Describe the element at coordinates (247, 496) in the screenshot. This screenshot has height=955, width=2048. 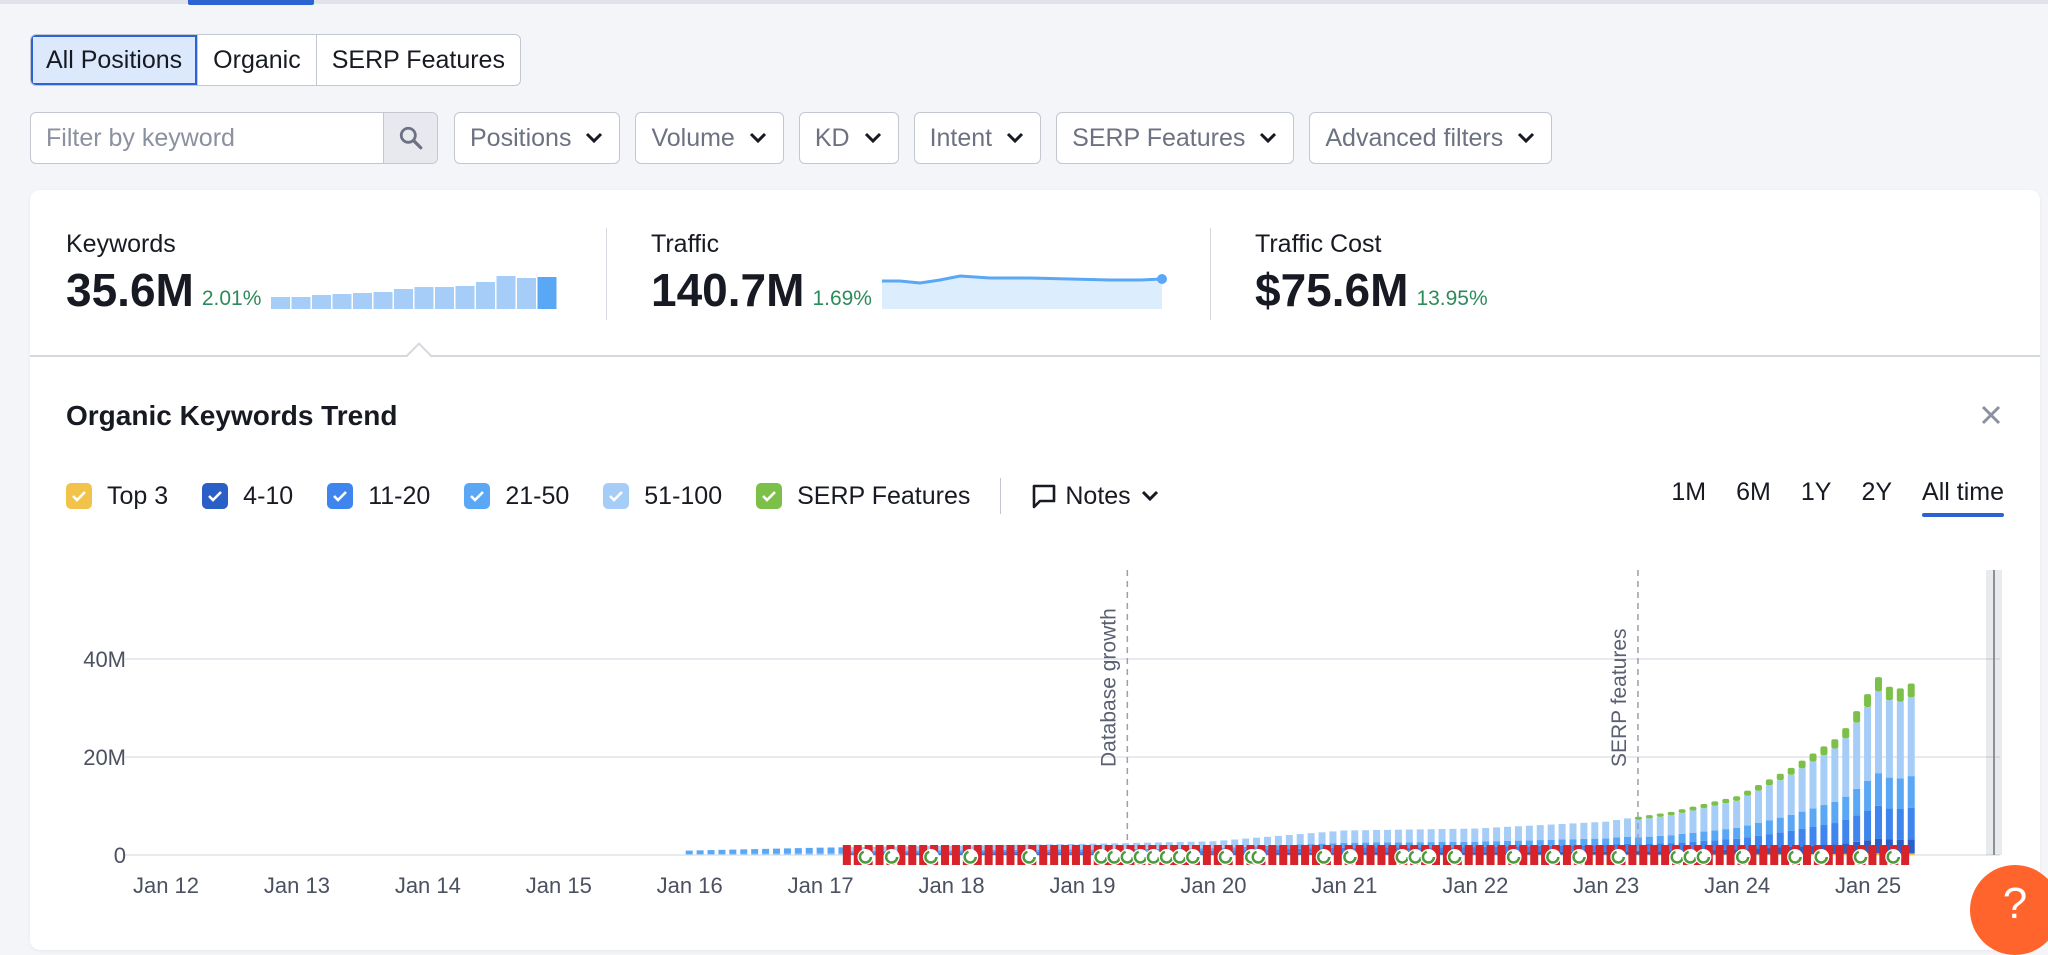
I see `legend-4-10: 4-10` at that location.